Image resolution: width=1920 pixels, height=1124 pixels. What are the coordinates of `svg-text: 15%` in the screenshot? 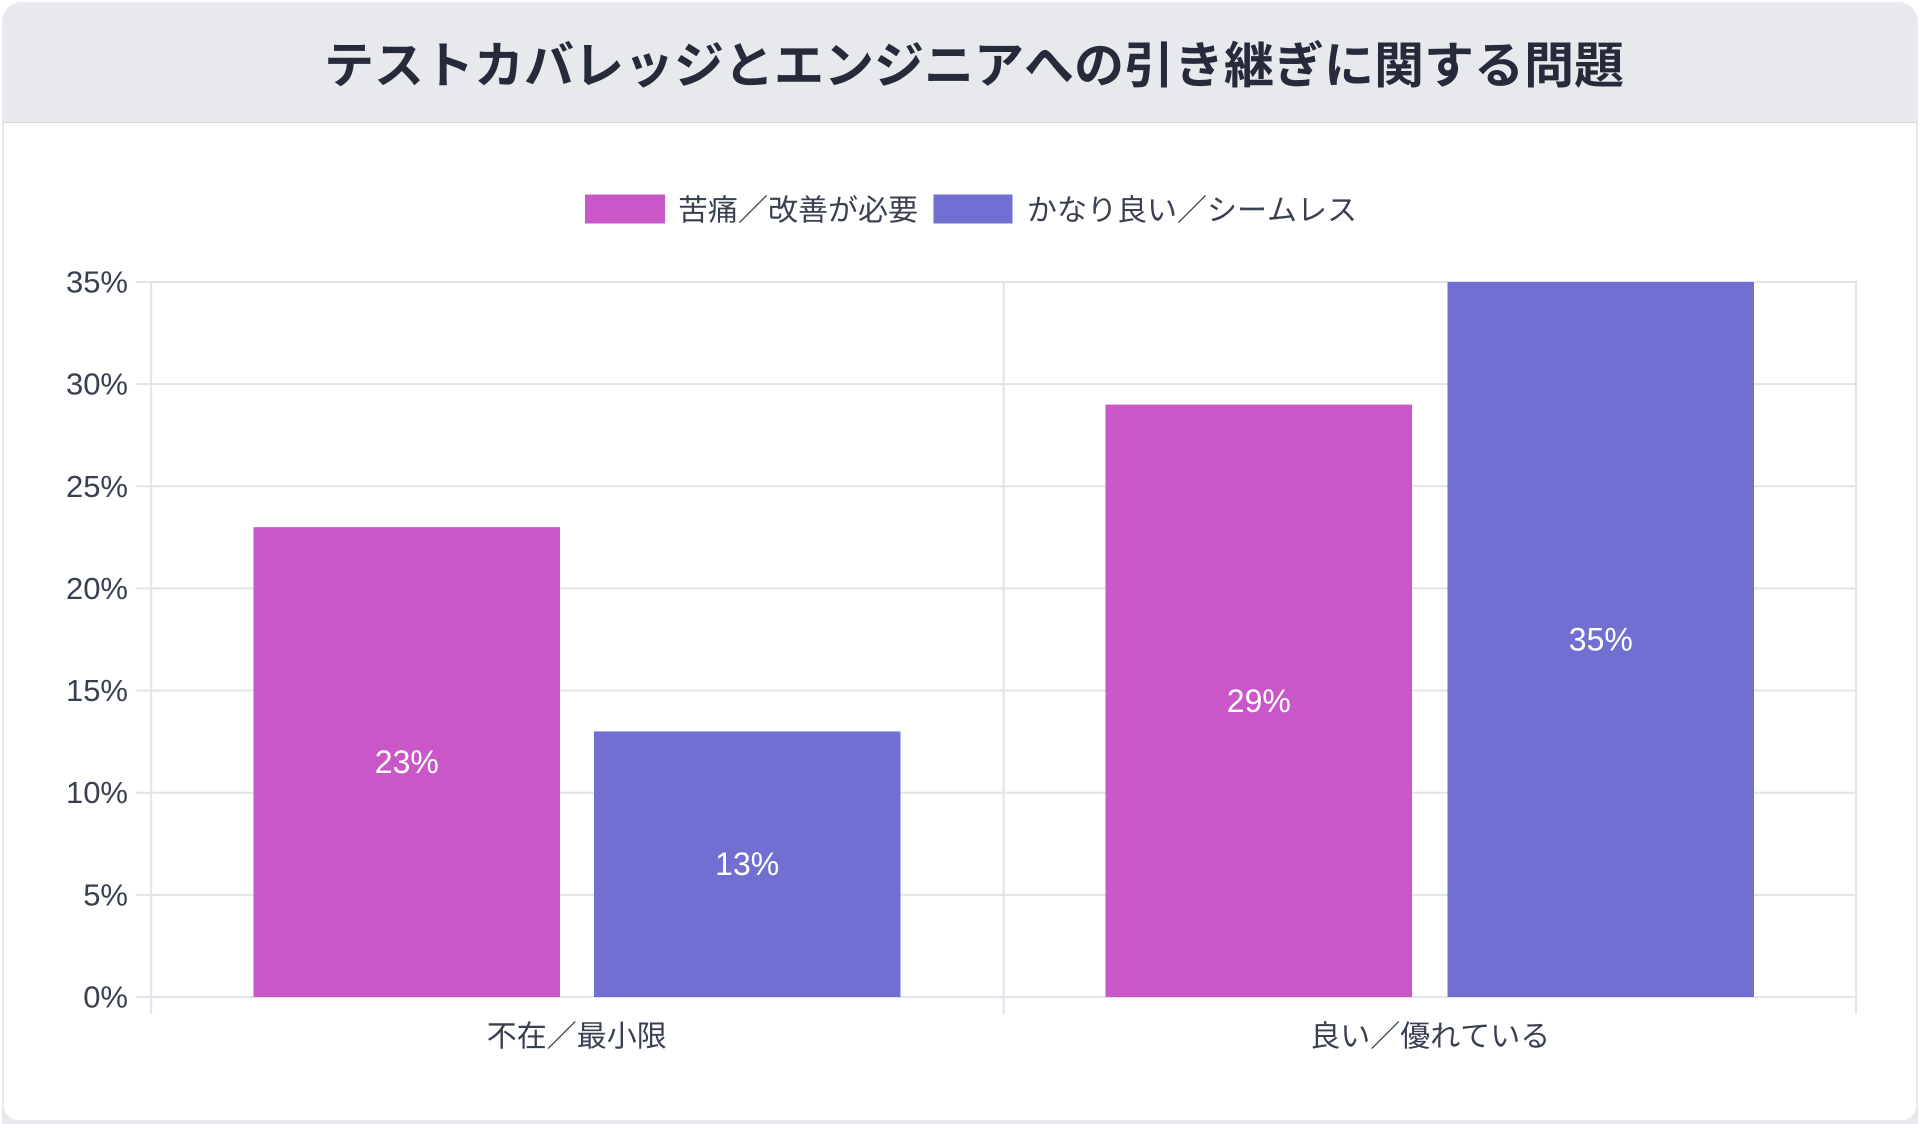 It's located at (97, 690).